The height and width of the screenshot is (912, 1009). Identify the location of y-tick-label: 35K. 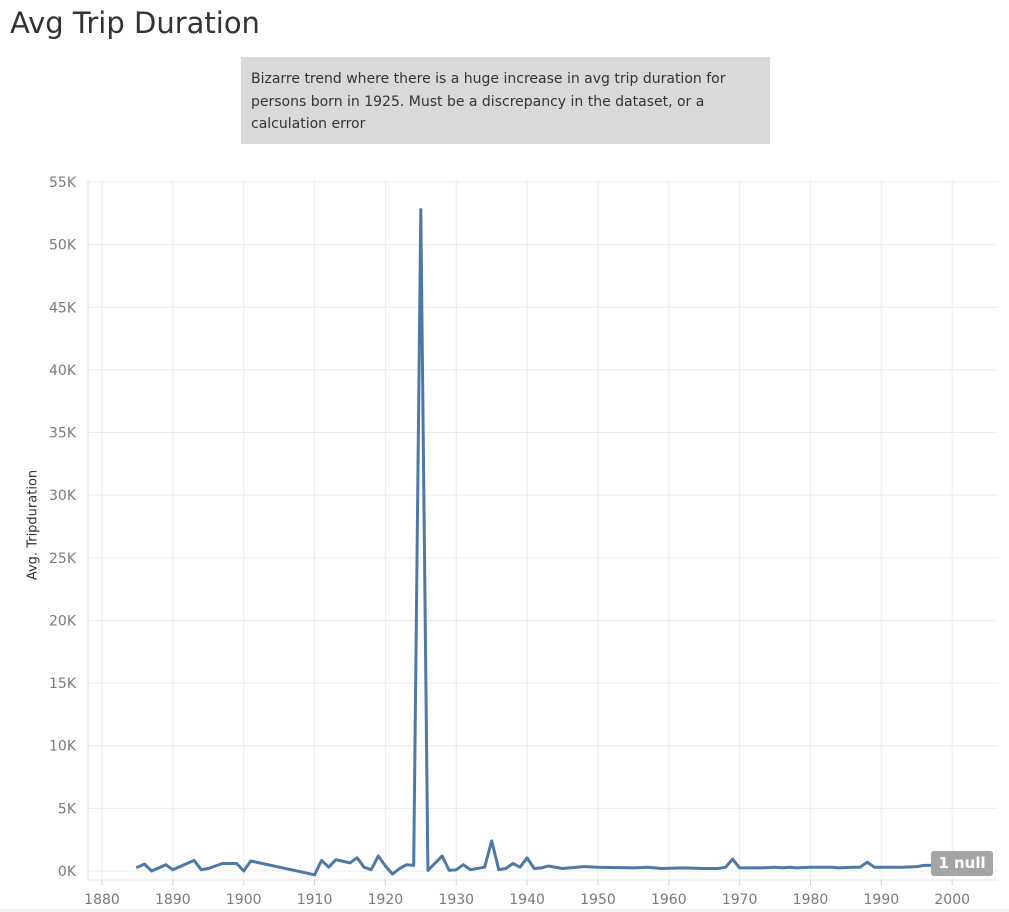
(63, 434).